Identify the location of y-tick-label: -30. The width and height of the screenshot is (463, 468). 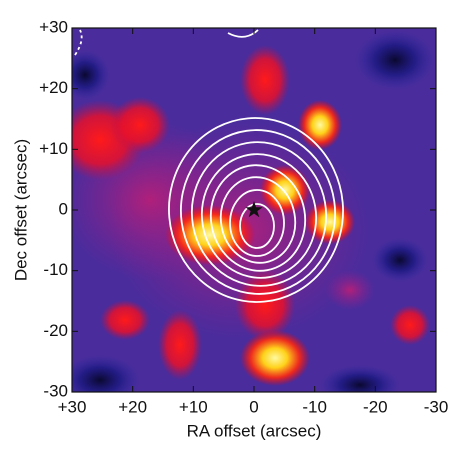
(55, 390).